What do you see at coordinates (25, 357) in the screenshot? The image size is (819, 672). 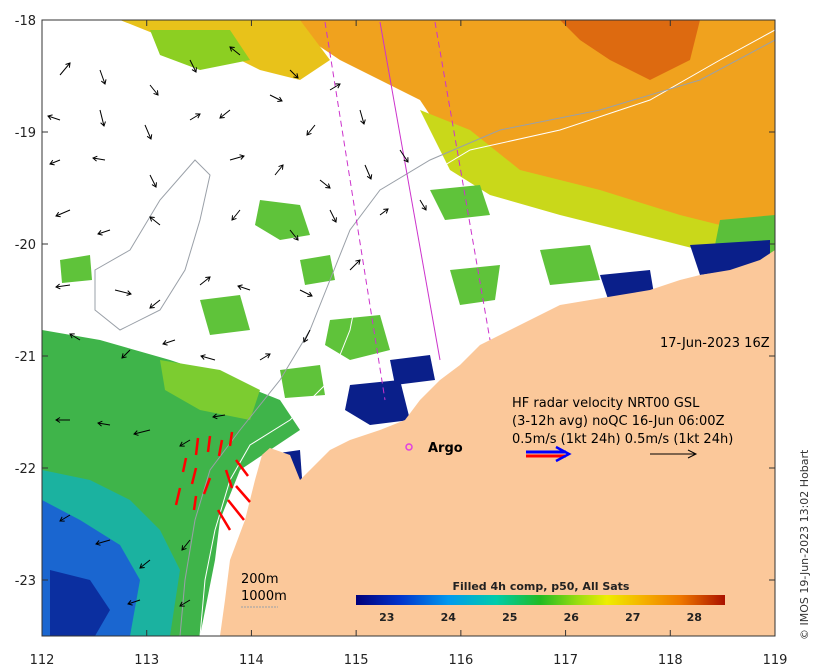 I see `y-tick-label: -21` at bounding box center [25, 357].